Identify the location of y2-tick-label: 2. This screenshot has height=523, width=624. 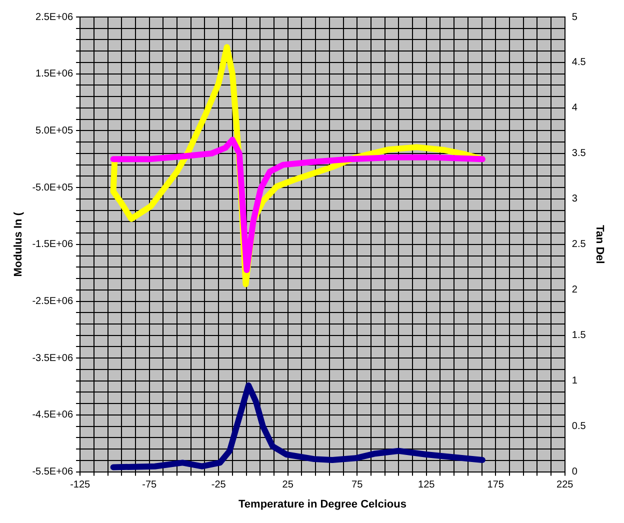
(575, 290).